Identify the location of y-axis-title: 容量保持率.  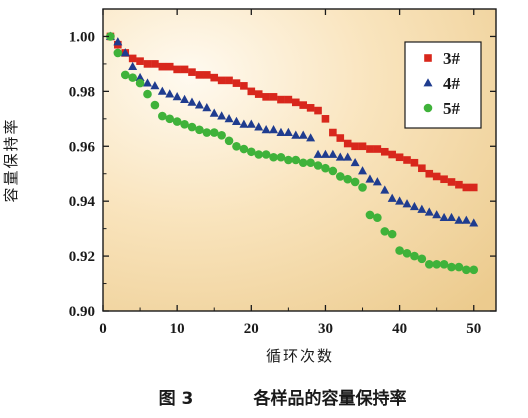
(11, 159).